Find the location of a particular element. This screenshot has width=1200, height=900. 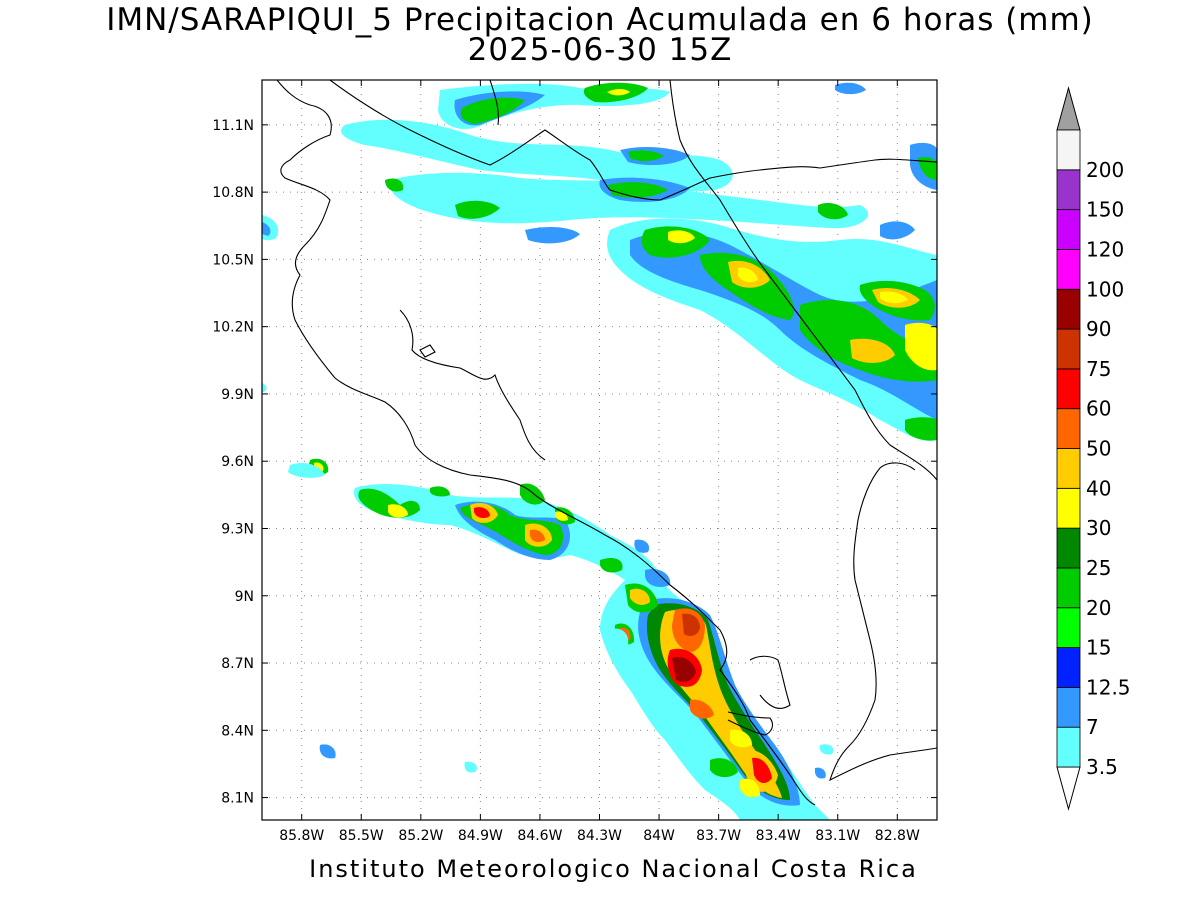

lat-tick-label: 9.6N is located at coordinates (237, 462).